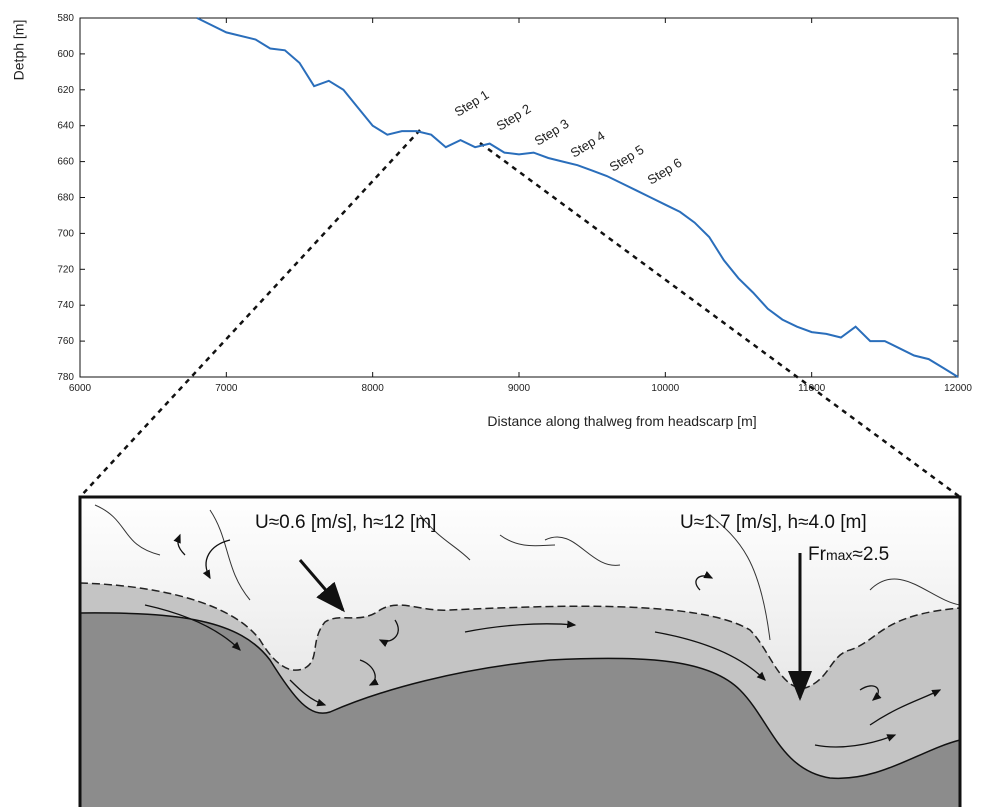 This screenshot has height=807, width=988. I want to click on froude-value: ≈2.5, so click(870, 554).